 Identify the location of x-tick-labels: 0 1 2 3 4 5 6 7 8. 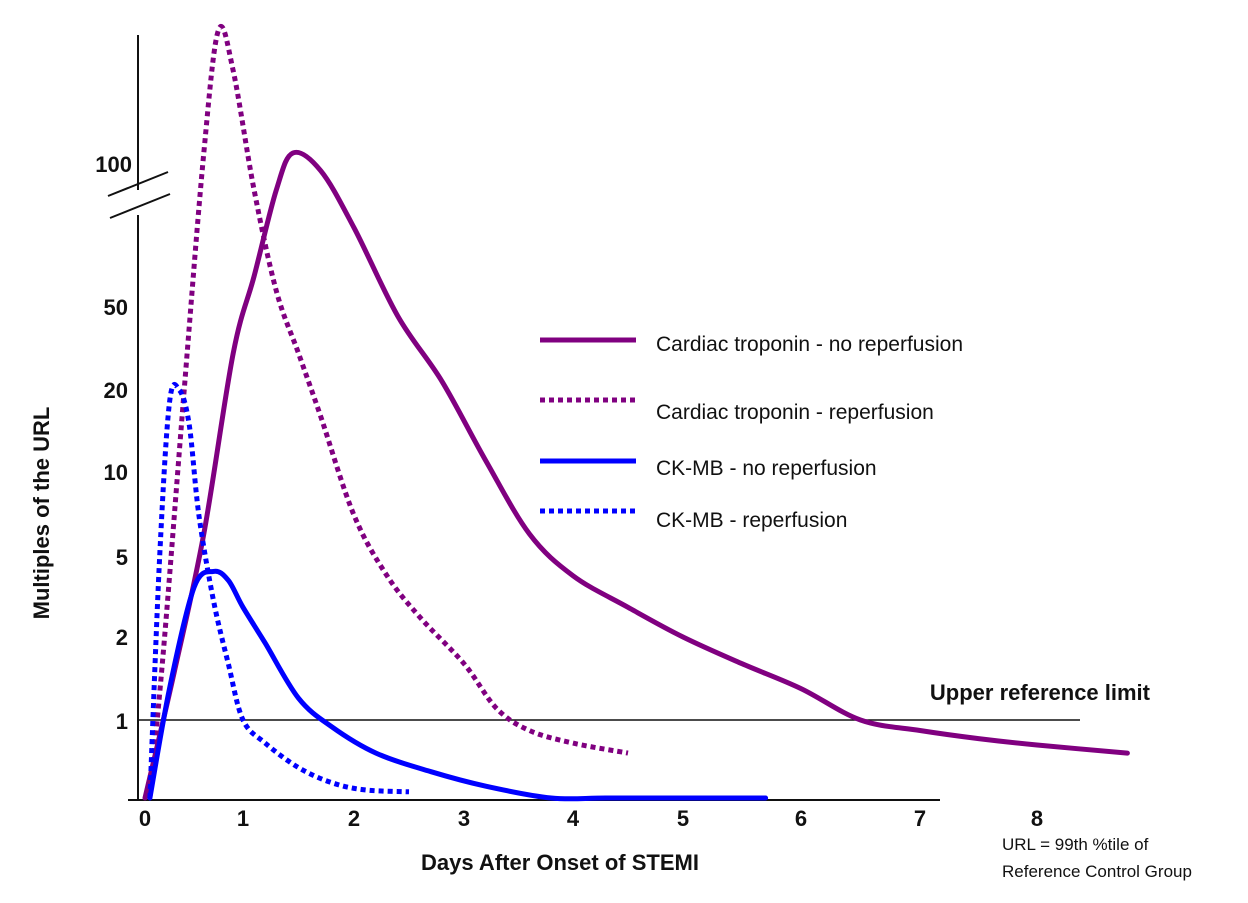
(591, 818).